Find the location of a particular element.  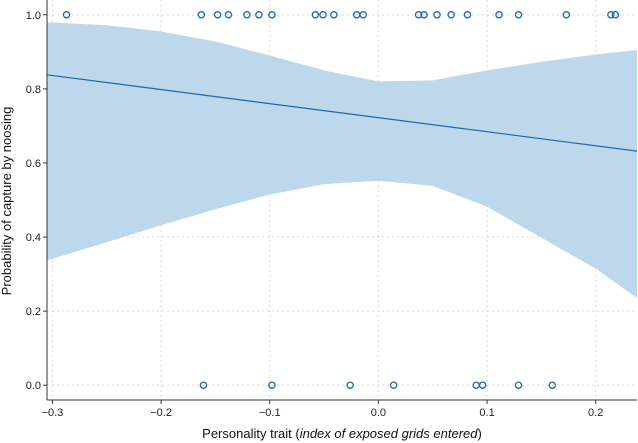

x-axis-title-prefix: Personality trait ( is located at coordinates (251, 433).